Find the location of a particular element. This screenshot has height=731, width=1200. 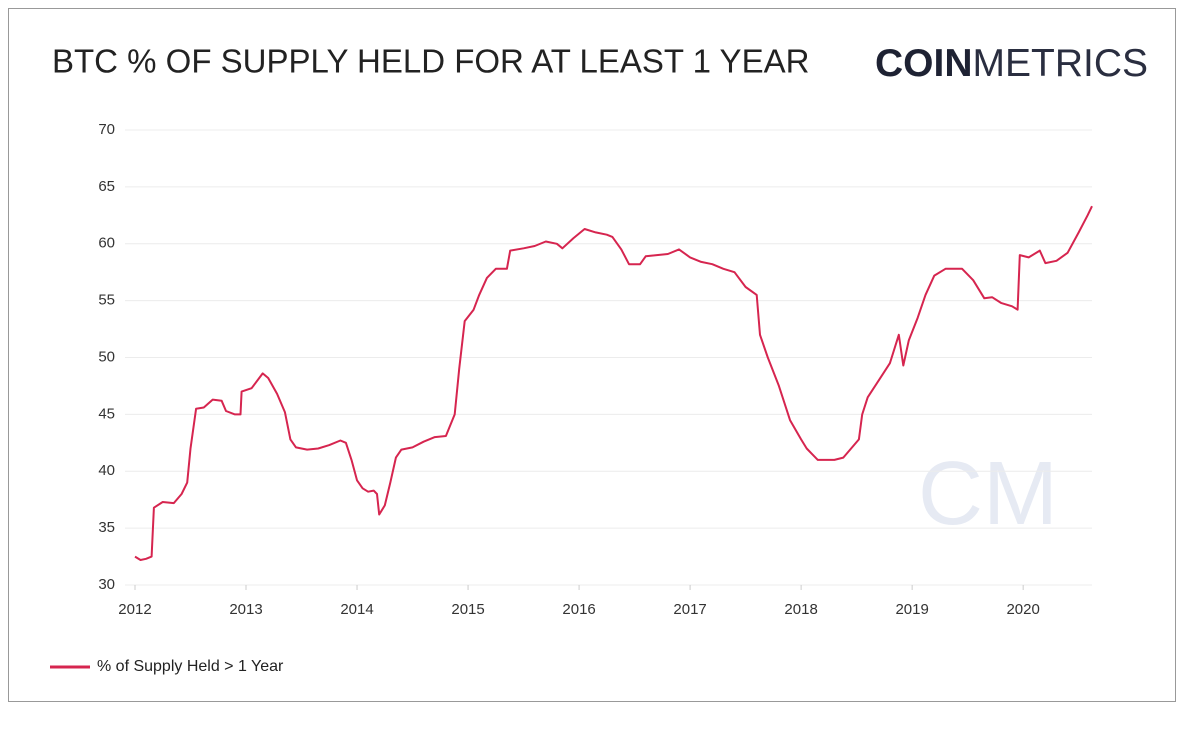

legend-label: % of Supply Held > 1 Year is located at coordinates (190, 666).